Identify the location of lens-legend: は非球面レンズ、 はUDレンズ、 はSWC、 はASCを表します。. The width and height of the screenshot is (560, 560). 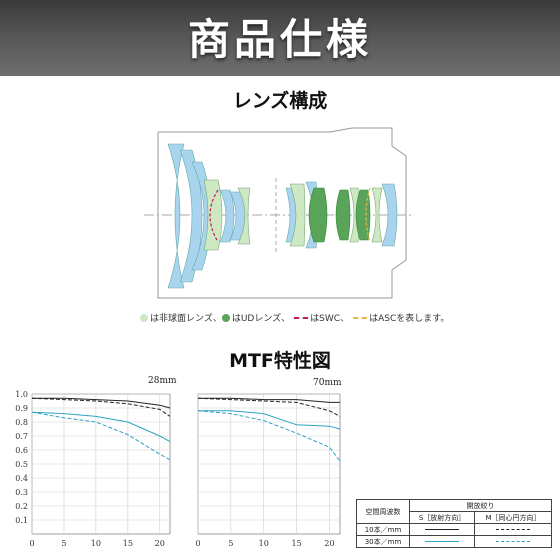
(294, 317).